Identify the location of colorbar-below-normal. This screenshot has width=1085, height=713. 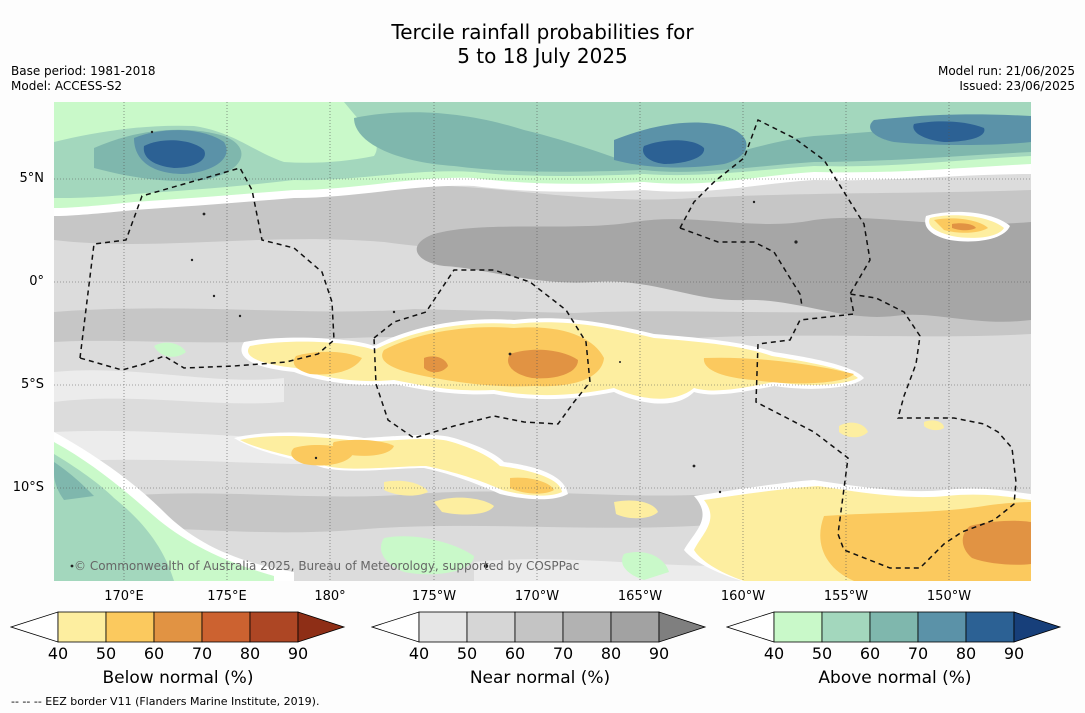
(178, 627).